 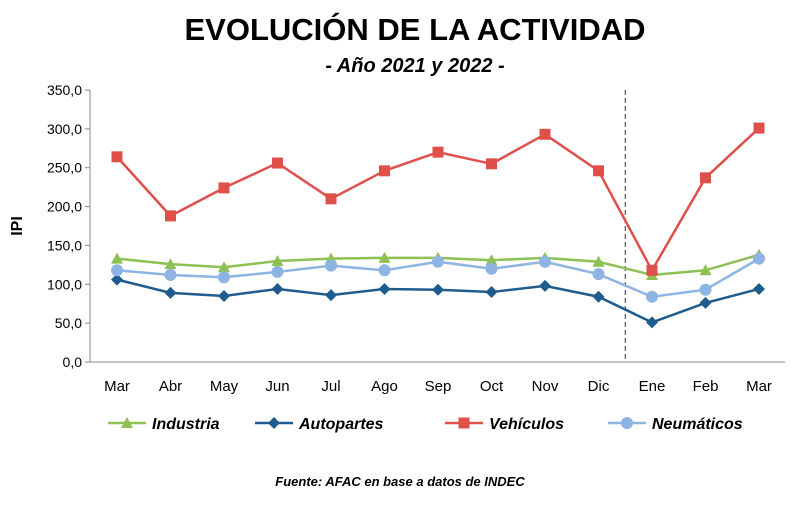 I want to click on y-tick-label: 250,0, so click(x=64, y=168).